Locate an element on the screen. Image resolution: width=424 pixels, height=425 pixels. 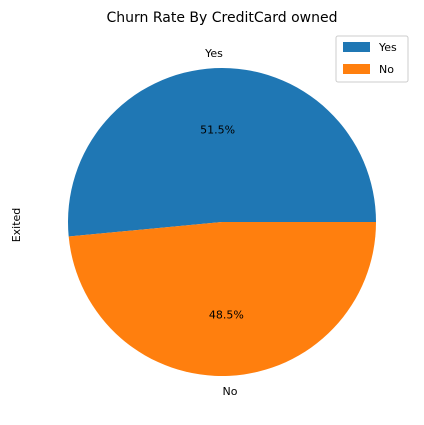
slice-label-no: No is located at coordinates (229, 391).